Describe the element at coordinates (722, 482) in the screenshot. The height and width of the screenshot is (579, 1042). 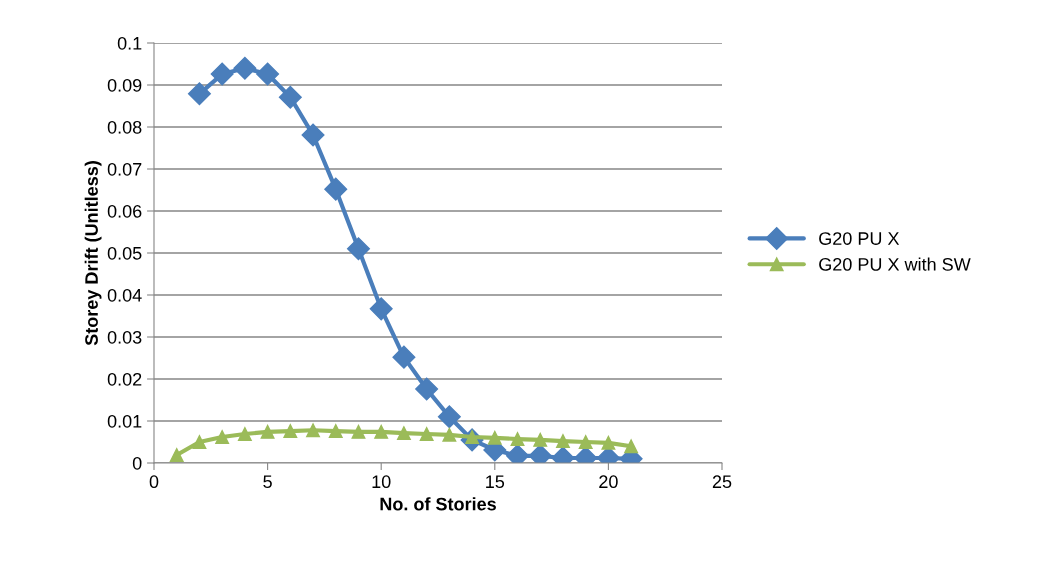
I see `x-tick-label: 25` at that location.